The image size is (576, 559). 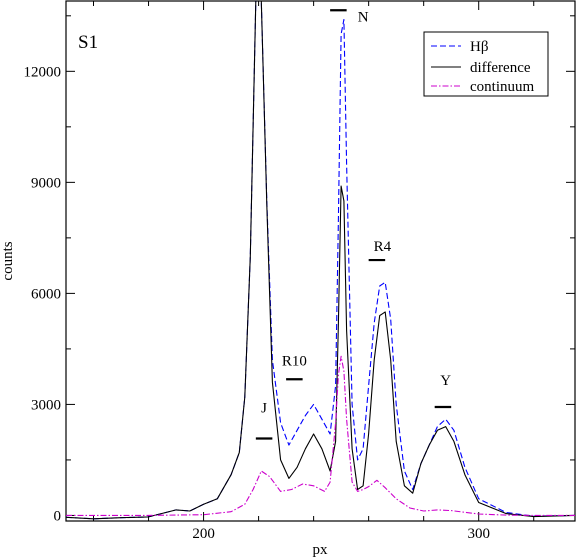 What do you see at coordinates (46, 294) in the screenshot?
I see `y-tick-label: 6000` at bounding box center [46, 294].